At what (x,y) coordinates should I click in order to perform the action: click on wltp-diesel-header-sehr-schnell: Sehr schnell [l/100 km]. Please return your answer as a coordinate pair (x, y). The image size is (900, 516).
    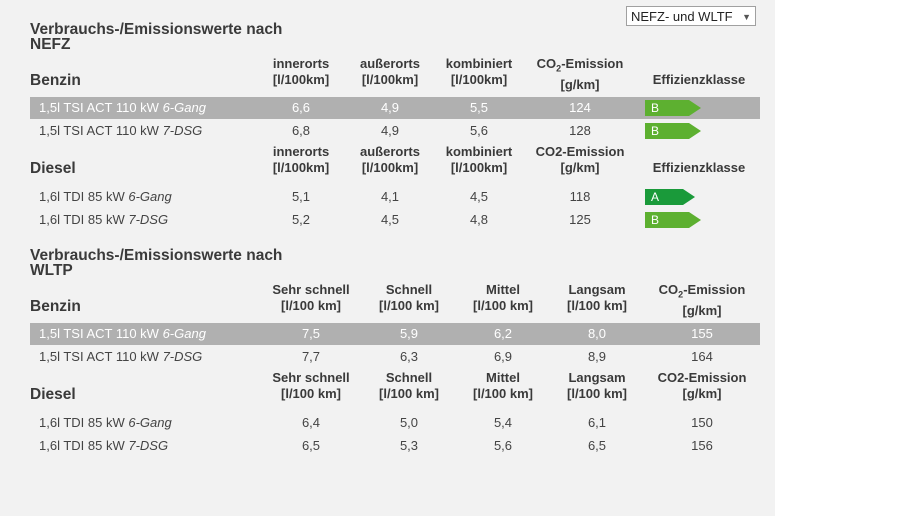
    Looking at the image, I should click on (311, 386).